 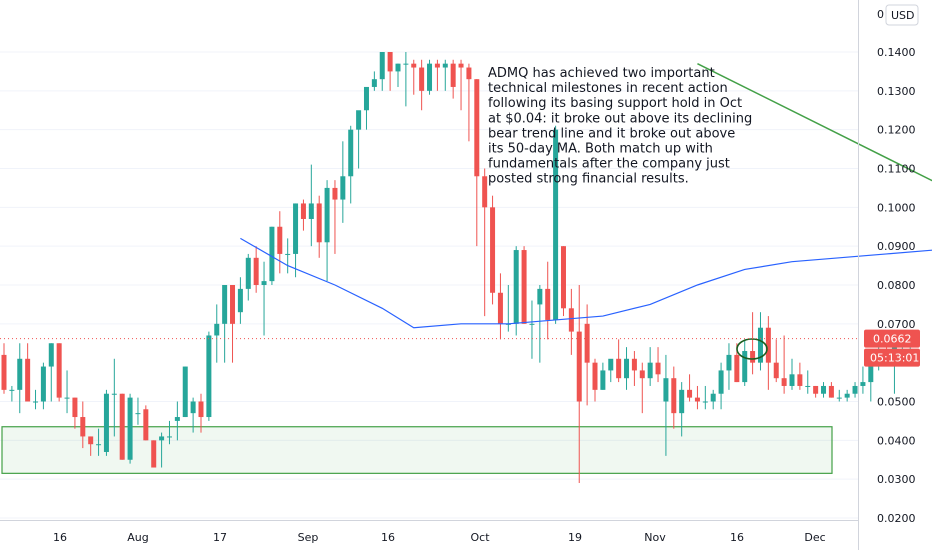 I want to click on x-tick-label: 17, so click(x=220, y=537).